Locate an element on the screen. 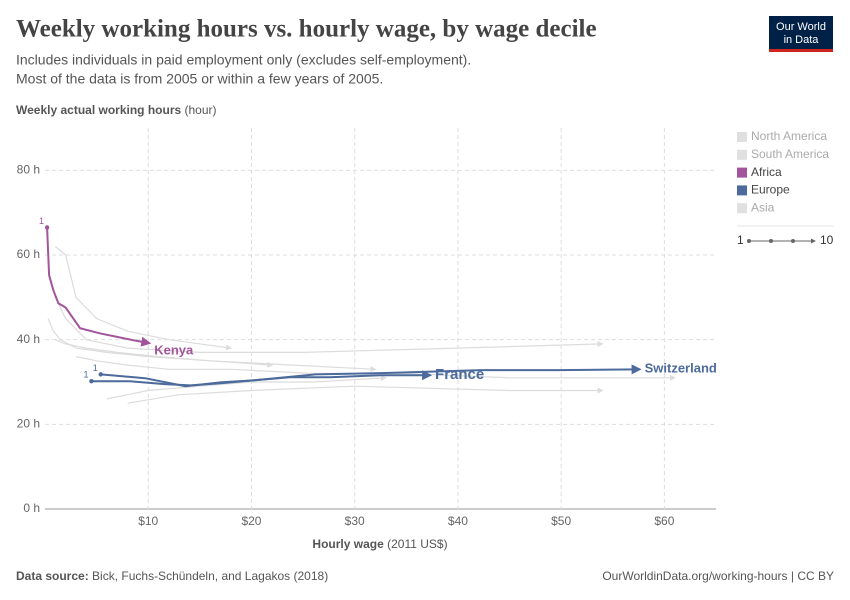 Image resolution: width=850 pixels, height=600 pixels. series-label: Switzerland is located at coordinates (681, 368).